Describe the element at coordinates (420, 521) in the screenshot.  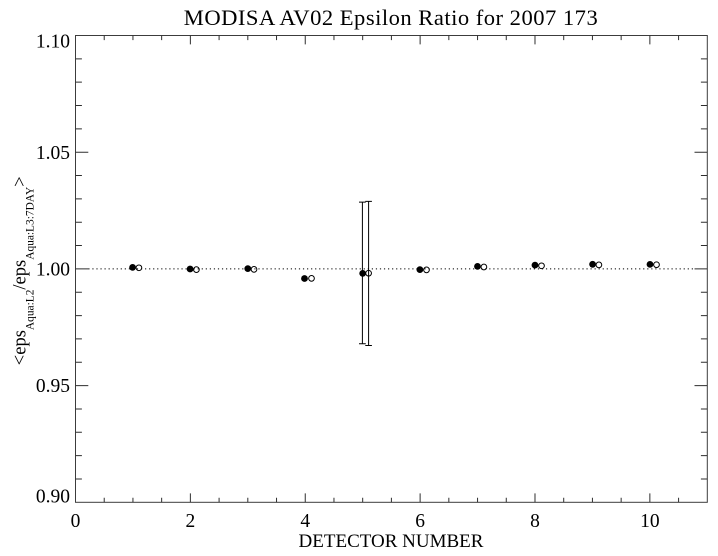
I see `svg-text: 6` at that location.